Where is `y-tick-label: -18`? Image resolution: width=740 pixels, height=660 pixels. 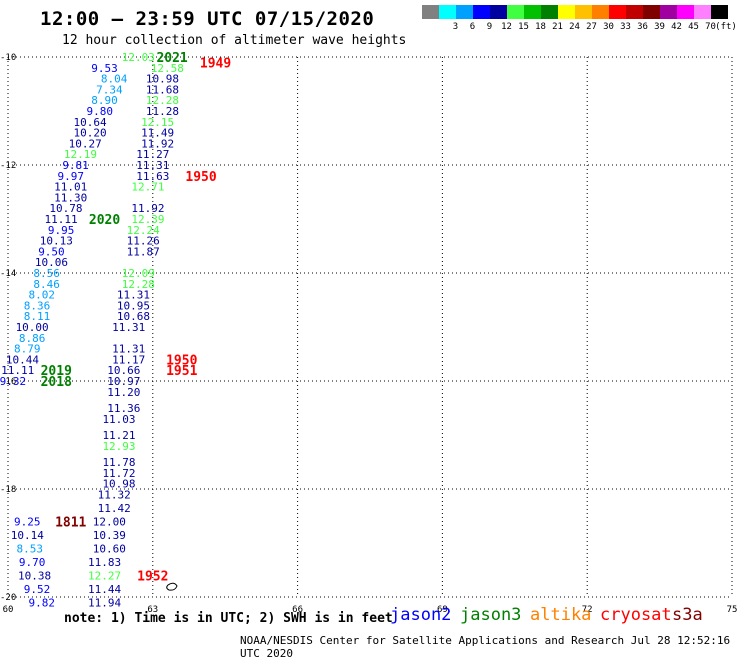 y-tick-label: -18 is located at coordinates (8, 490).